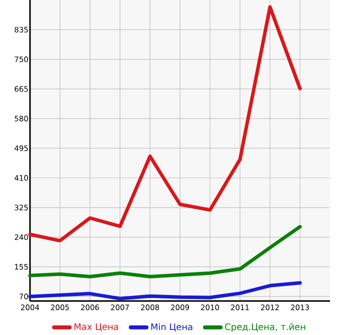  Describe the element at coordinates (171, 327) in the screenshot. I see `legend-label: Min Цена` at that location.